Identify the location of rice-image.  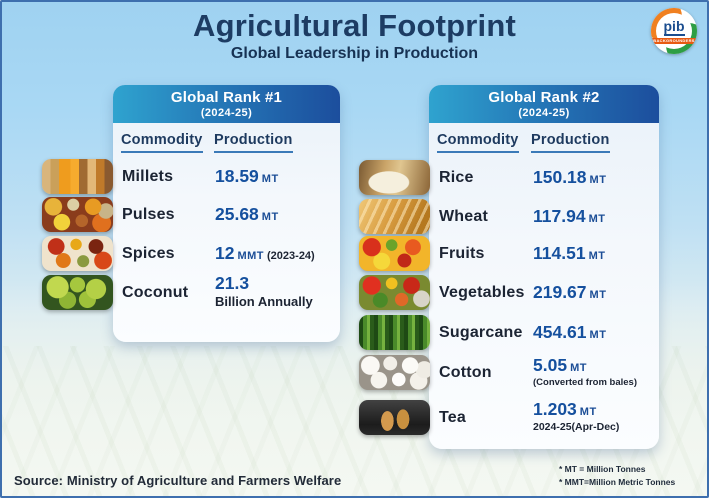
(394, 177).